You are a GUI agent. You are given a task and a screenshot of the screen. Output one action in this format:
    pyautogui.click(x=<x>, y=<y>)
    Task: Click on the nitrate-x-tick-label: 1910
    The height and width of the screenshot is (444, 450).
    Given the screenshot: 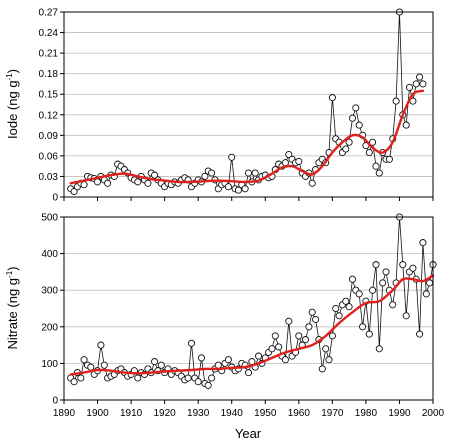 What is the action you would take?
    pyautogui.click(x=131, y=413)
    